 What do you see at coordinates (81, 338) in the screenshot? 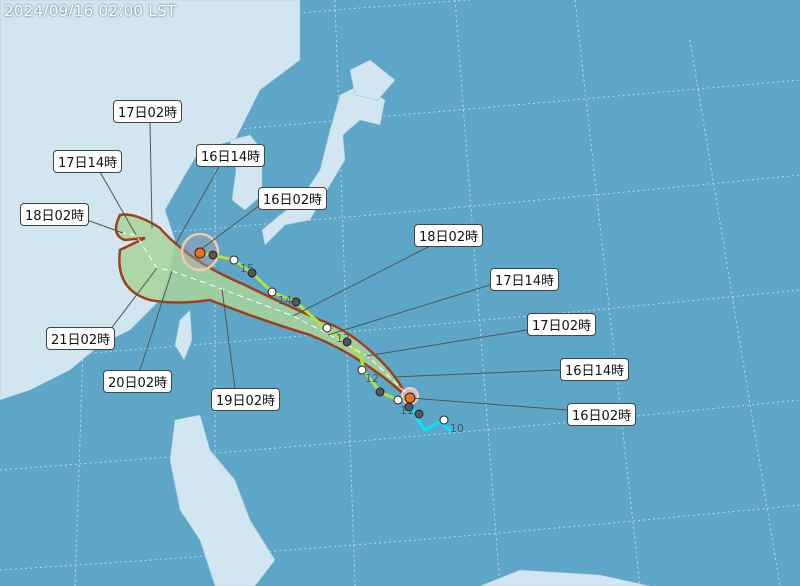
I see `time-label: 21日02時` at bounding box center [81, 338].